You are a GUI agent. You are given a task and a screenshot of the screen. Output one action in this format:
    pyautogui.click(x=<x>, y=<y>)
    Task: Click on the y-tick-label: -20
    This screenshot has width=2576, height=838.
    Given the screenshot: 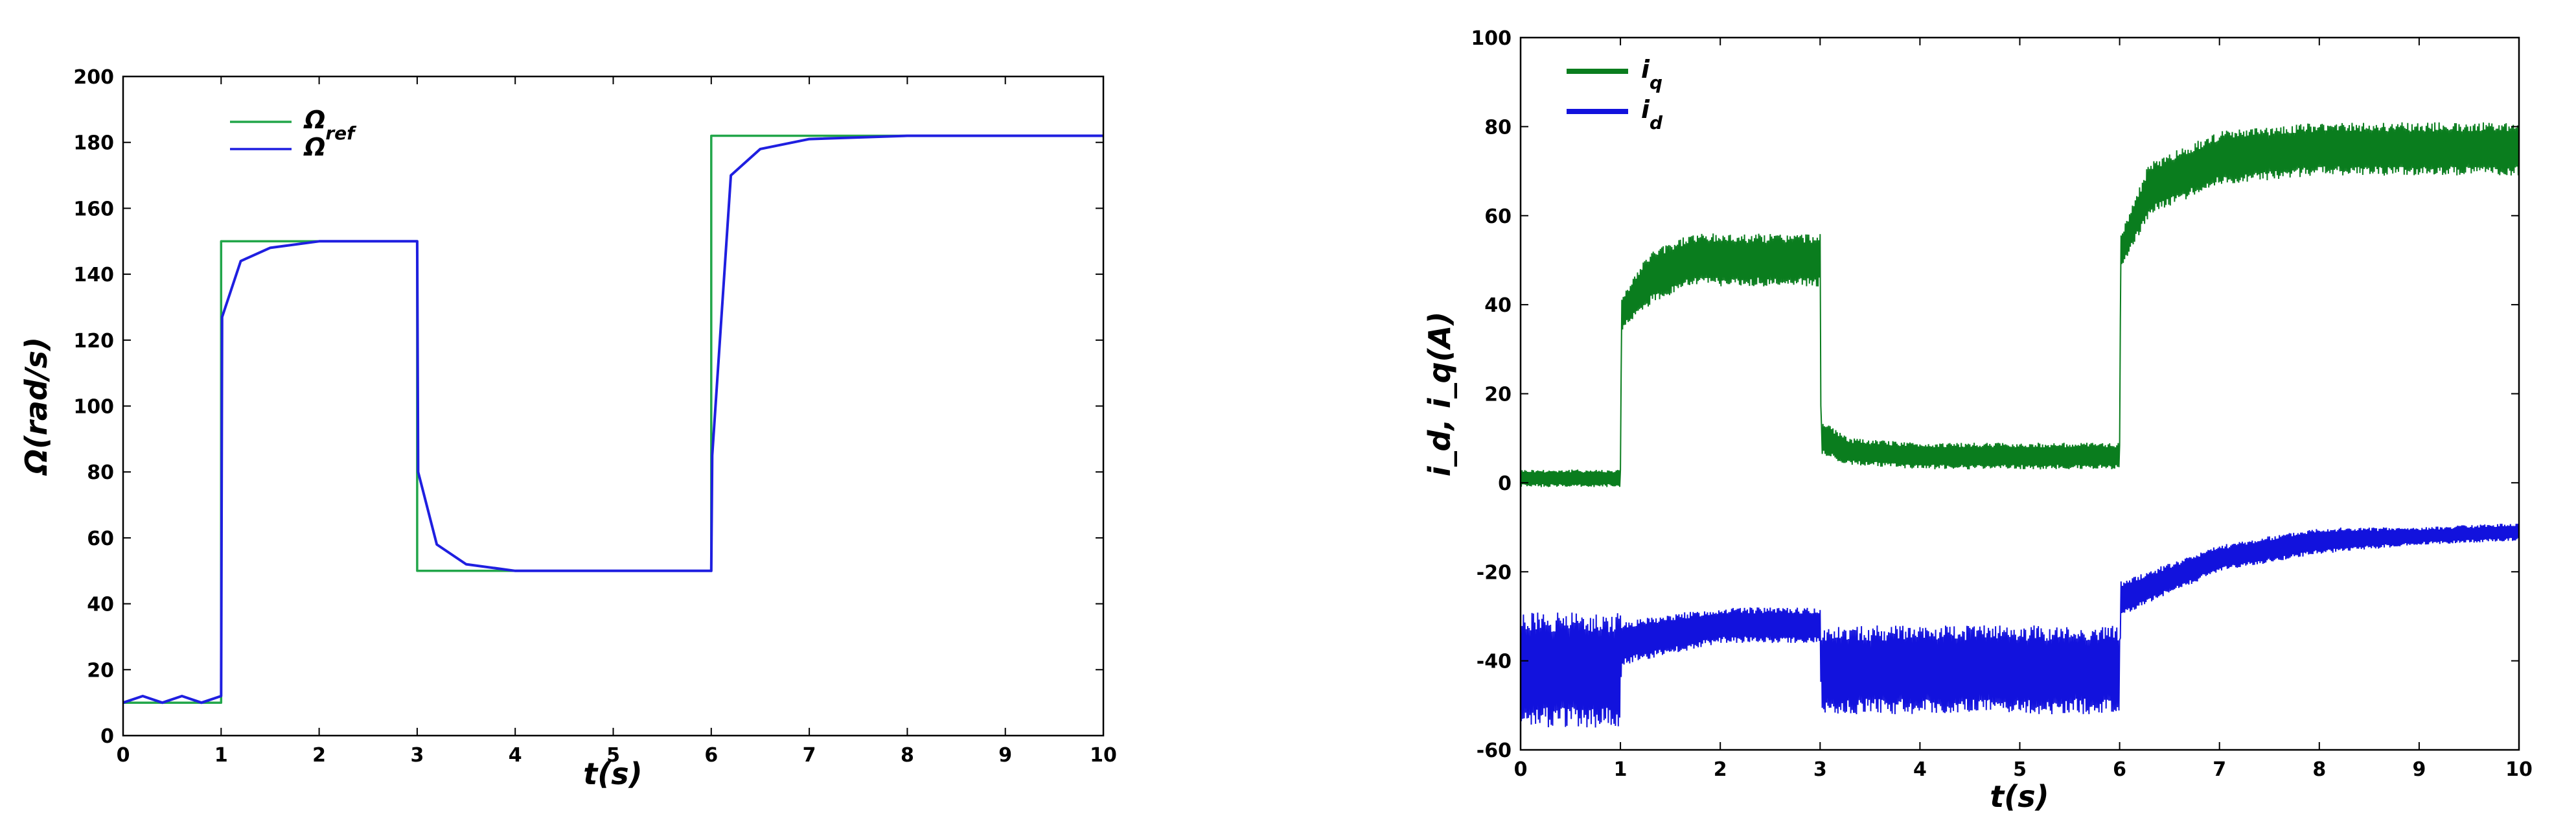 What is the action you would take?
    pyautogui.click(x=1494, y=572)
    